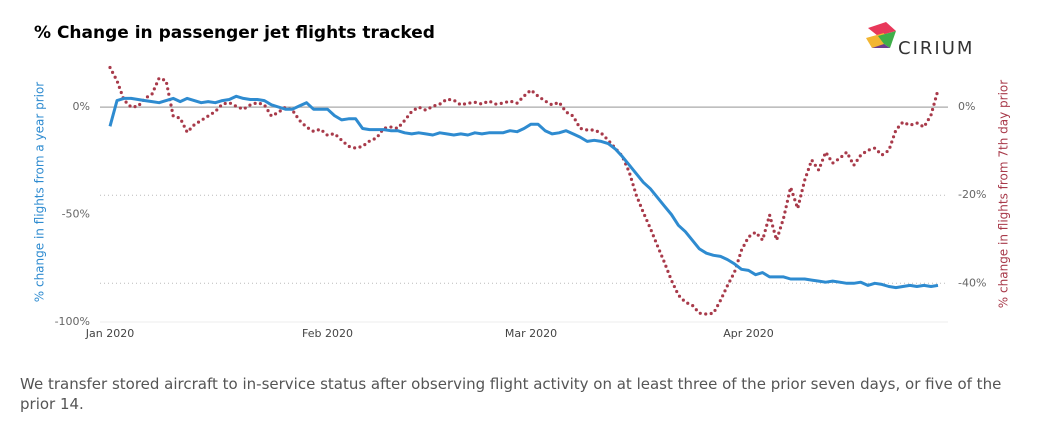  Describe the element at coordinates (81, 106) in the screenshot. I see `y-tick-label: 0%` at that location.